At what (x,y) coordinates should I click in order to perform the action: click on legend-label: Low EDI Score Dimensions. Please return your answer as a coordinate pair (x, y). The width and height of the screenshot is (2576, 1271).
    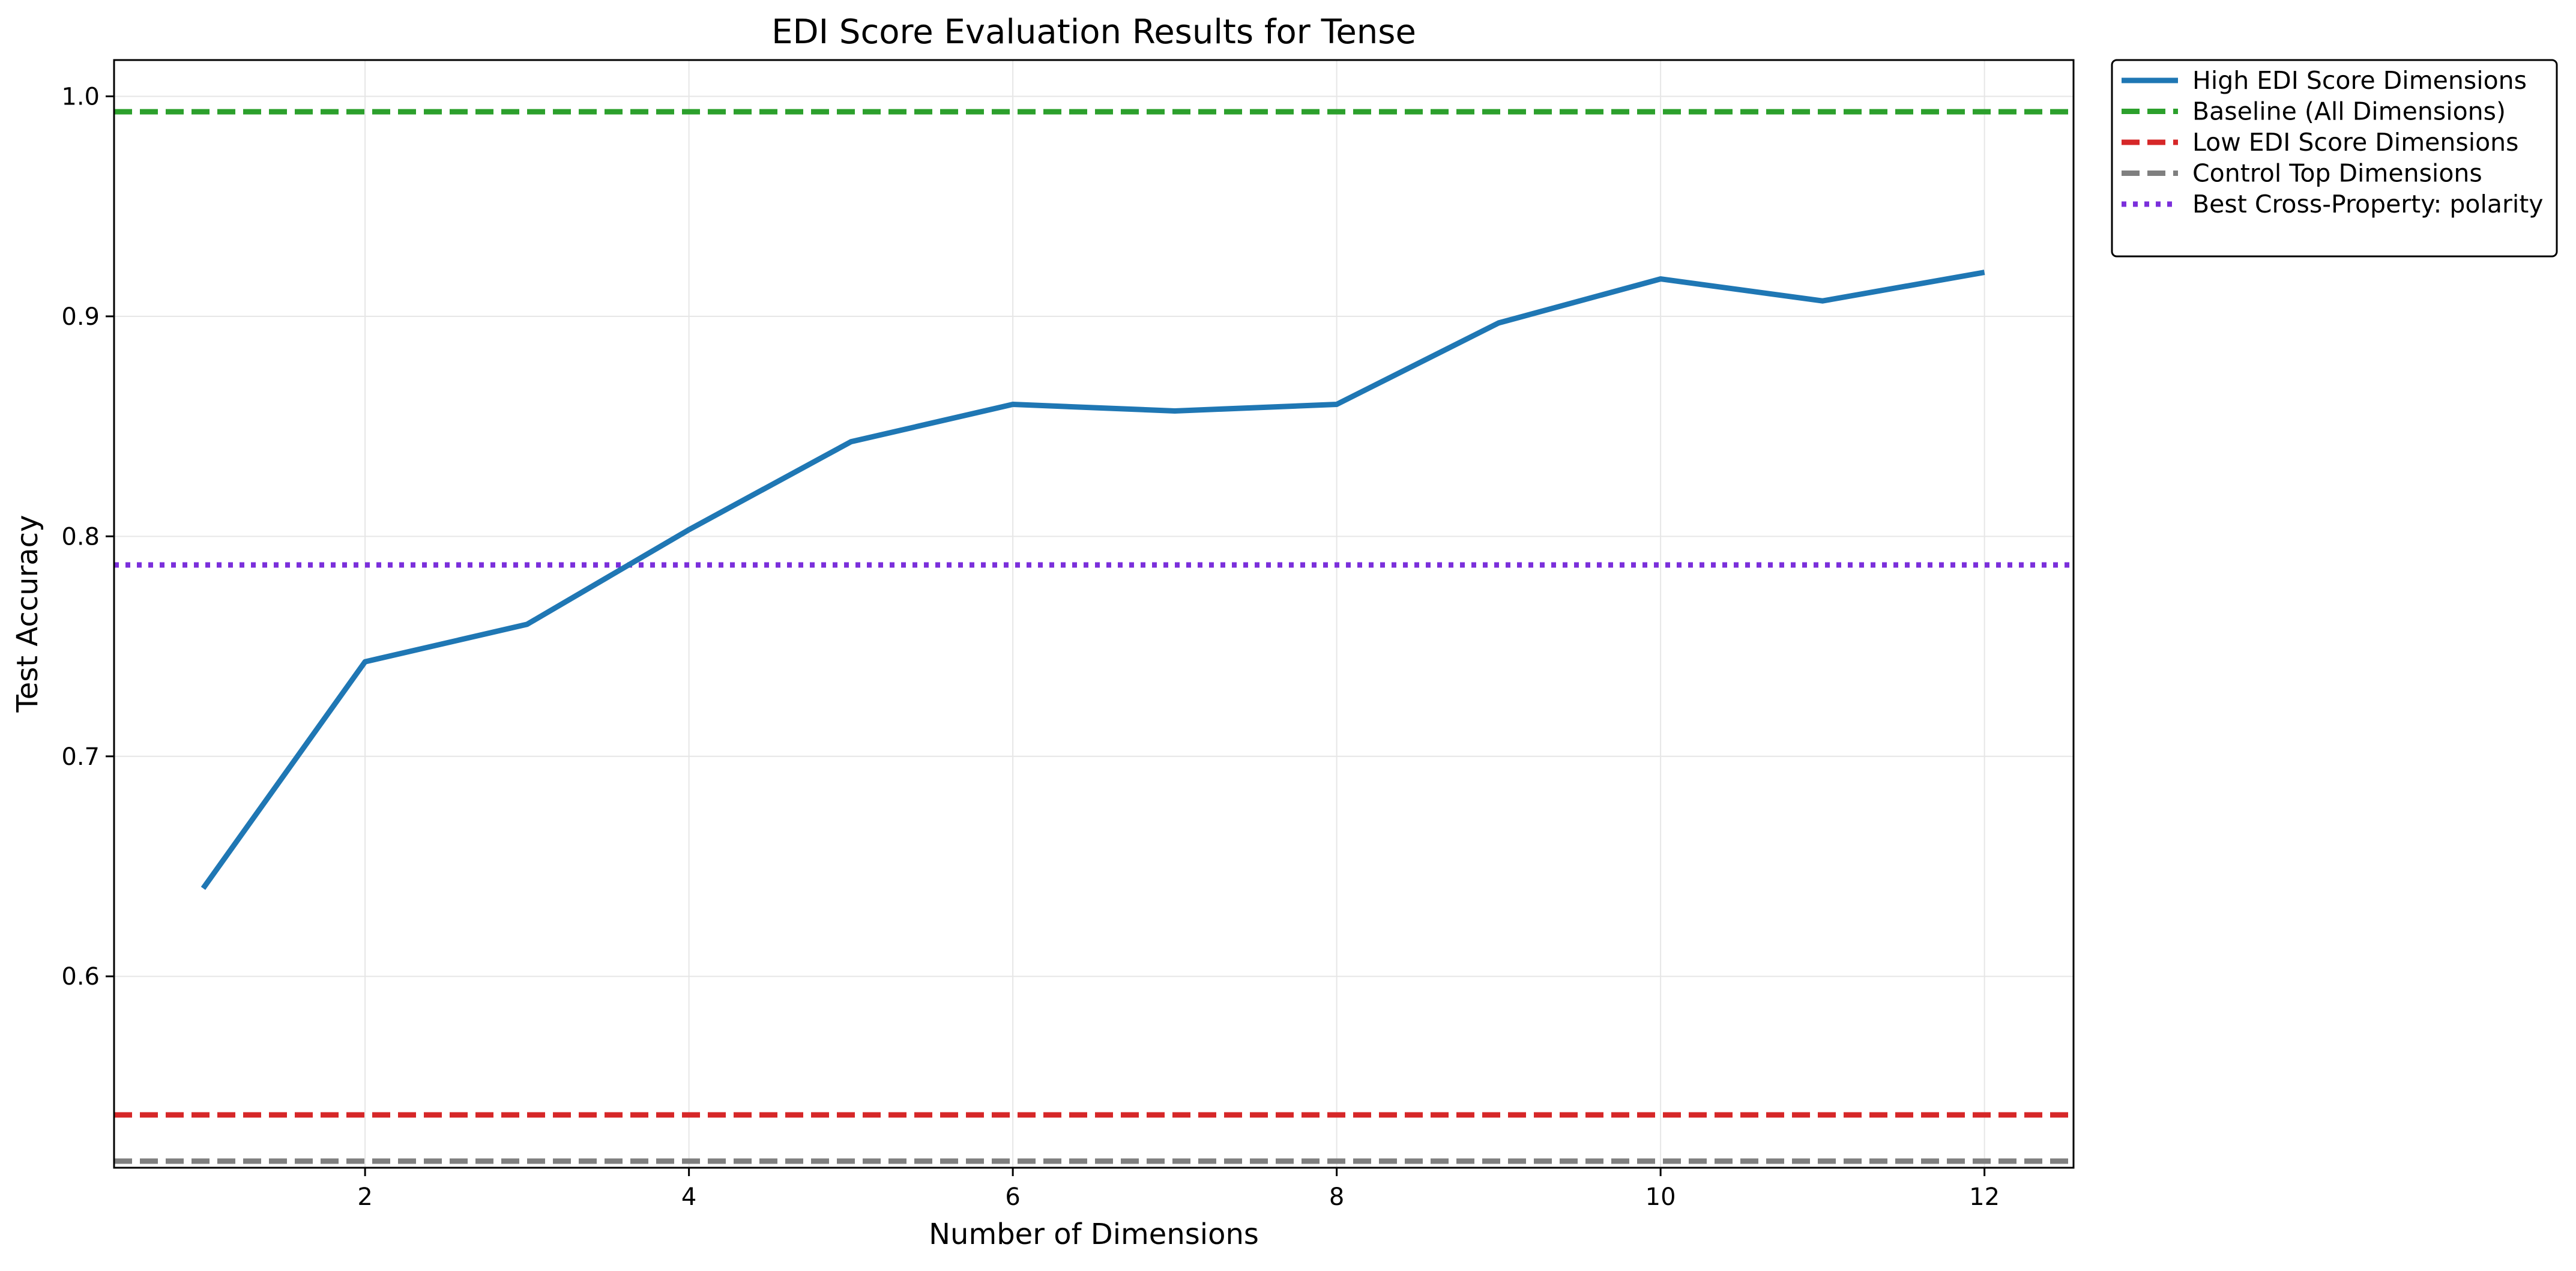
    Looking at the image, I should click on (2355, 142).